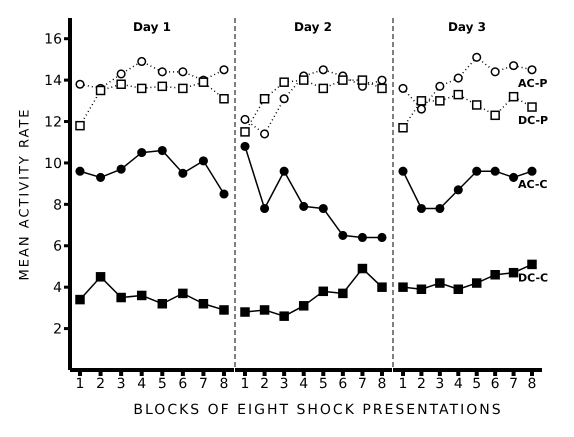  What do you see at coordinates (53, 122) in the screenshot?
I see `y-tick-label: 12` at bounding box center [53, 122].